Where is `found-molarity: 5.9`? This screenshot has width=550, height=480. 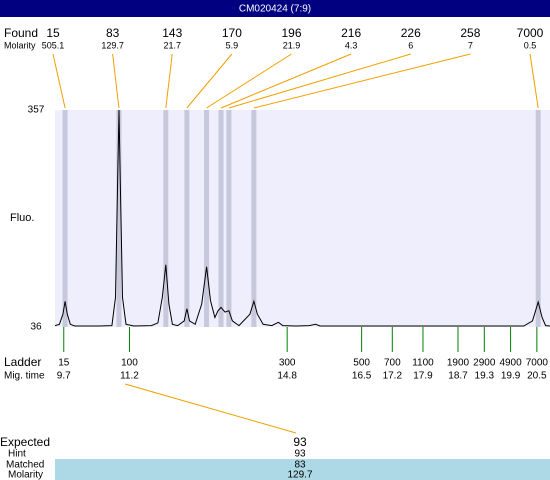 found-molarity: 5.9 is located at coordinates (232, 45).